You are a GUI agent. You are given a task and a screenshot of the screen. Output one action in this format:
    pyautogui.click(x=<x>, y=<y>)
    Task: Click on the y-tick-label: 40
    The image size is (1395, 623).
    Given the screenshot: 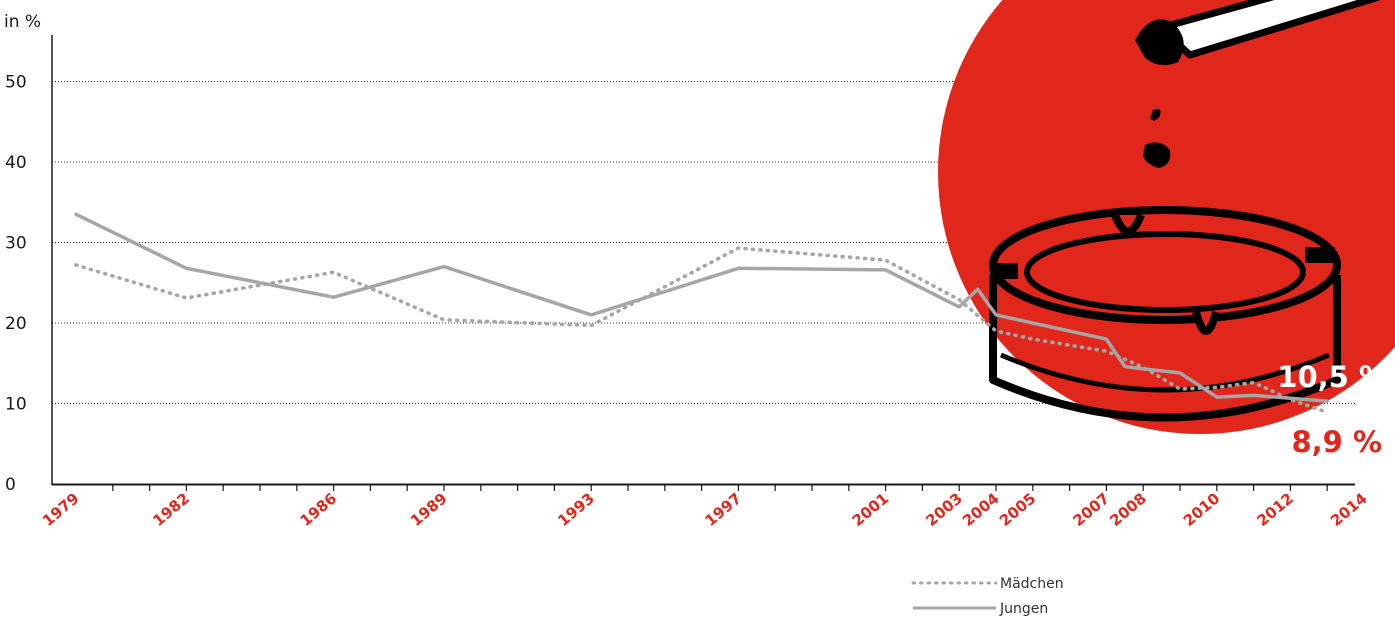 What is the action you would take?
    pyautogui.click(x=16, y=163)
    